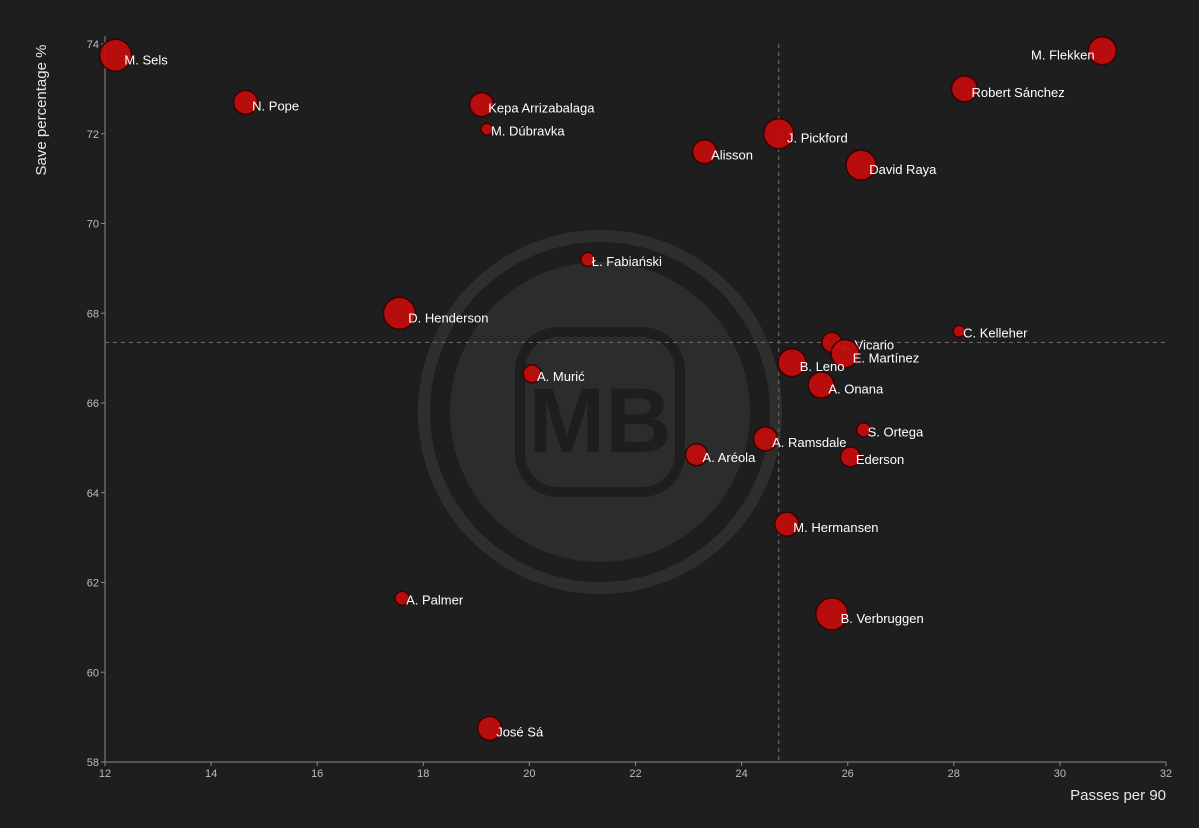  Describe the element at coordinates (93, 314) in the screenshot. I see `y-tick-label: 68` at that location.